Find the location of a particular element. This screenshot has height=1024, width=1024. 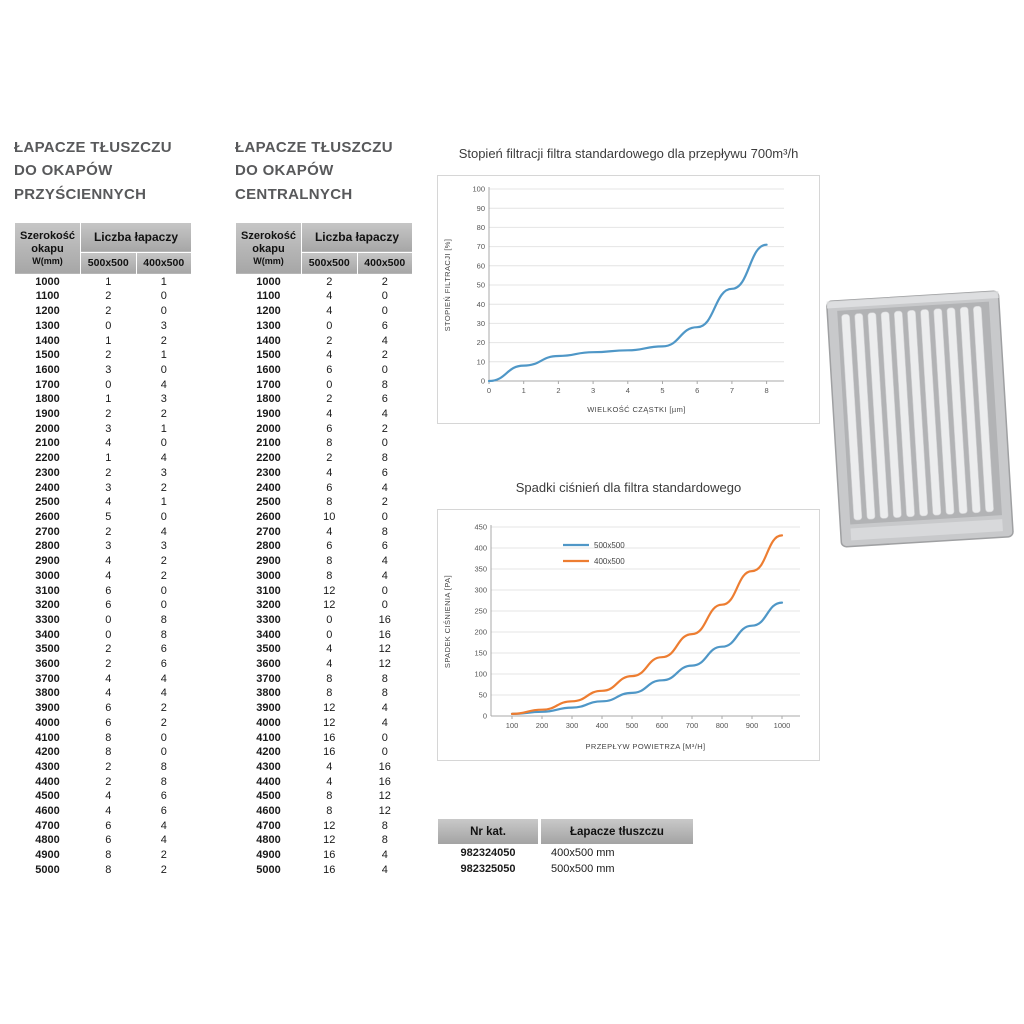

table-row: 1000 1 1 is located at coordinates (103, 281).